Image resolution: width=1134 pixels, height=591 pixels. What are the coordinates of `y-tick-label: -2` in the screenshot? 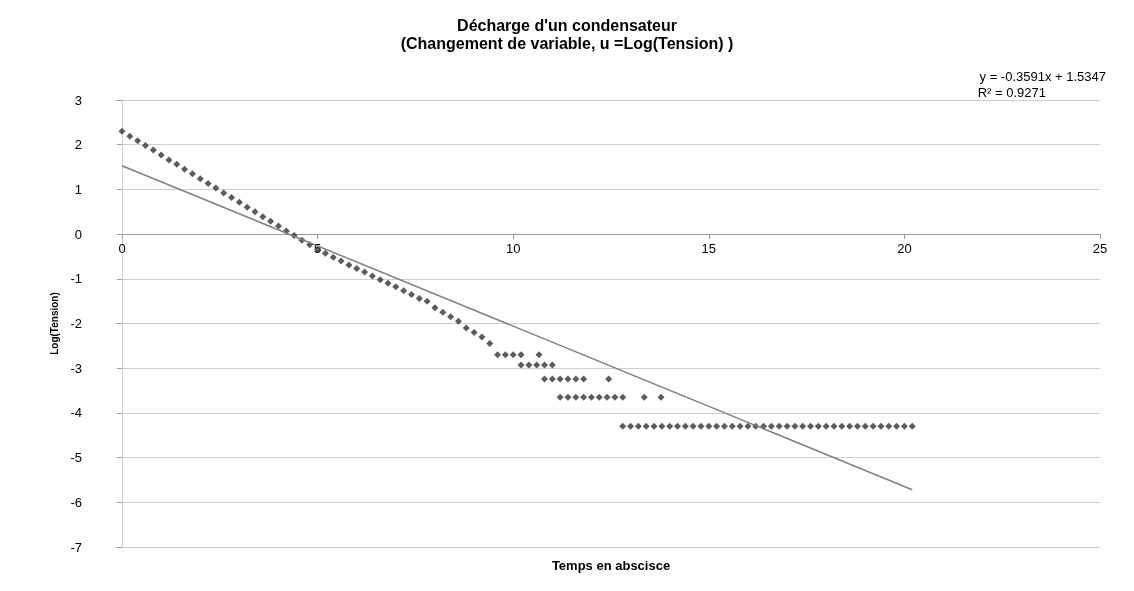 It's located at (76, 323).